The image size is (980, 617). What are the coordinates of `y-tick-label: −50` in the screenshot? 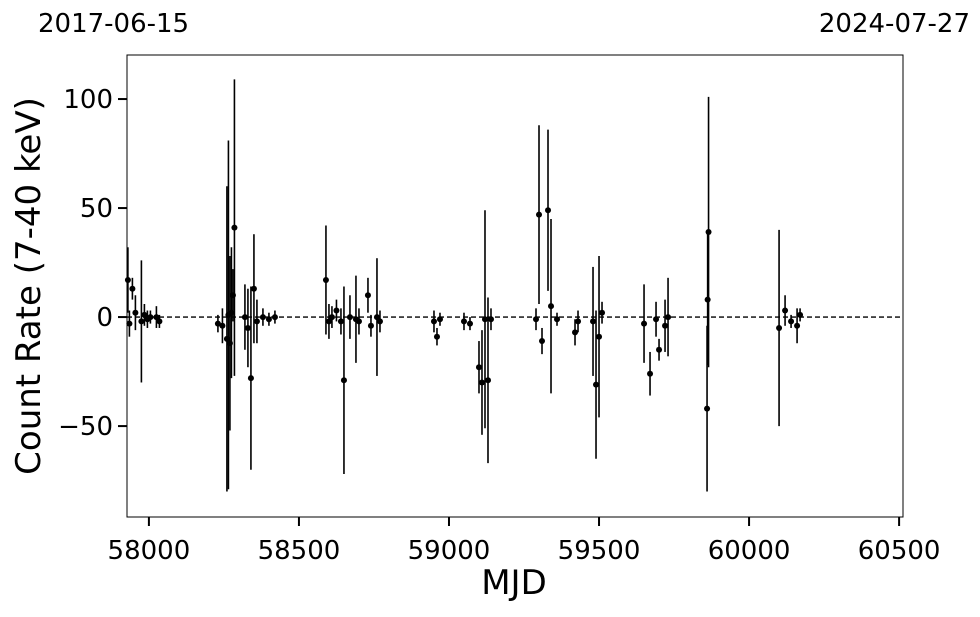 It's located at (85, 427).